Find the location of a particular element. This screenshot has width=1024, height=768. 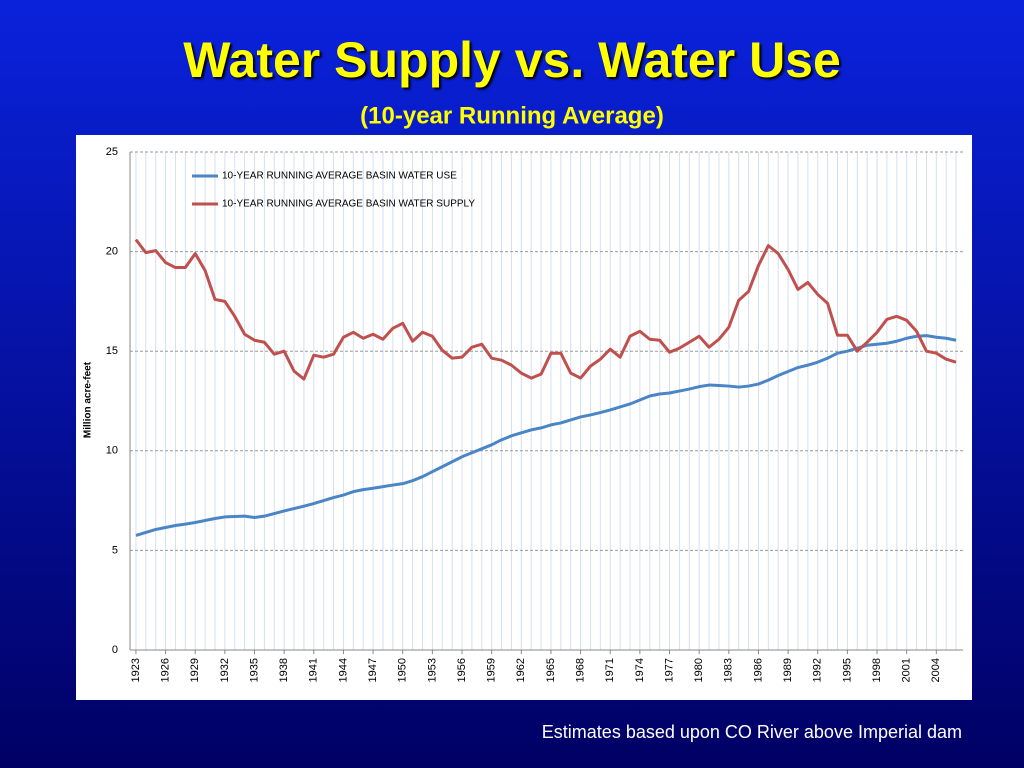

x-tick-label: 1941 is located at coordinates (314, 670).